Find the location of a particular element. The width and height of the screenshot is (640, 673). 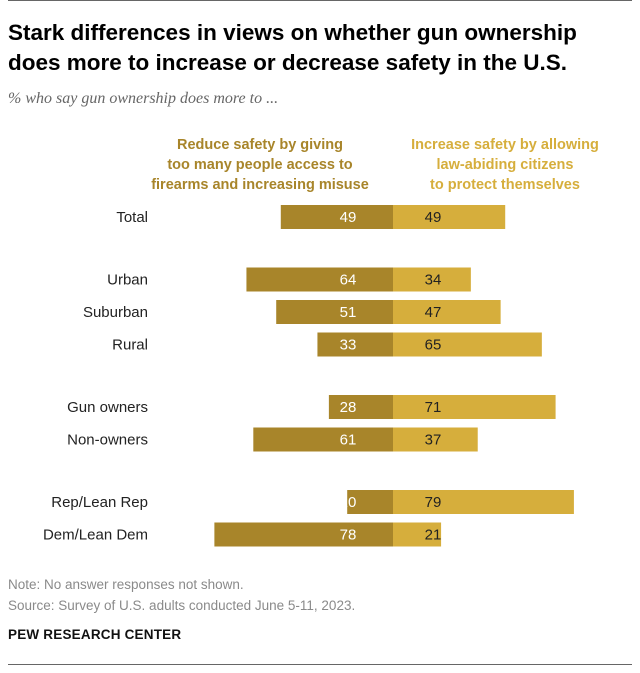

note: Note: No answer responses not shown. is located at coordinates (126, 584).